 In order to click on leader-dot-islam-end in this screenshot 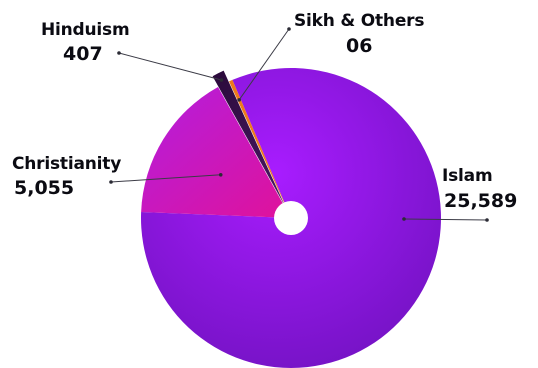, I will do `click(487, 220)`.